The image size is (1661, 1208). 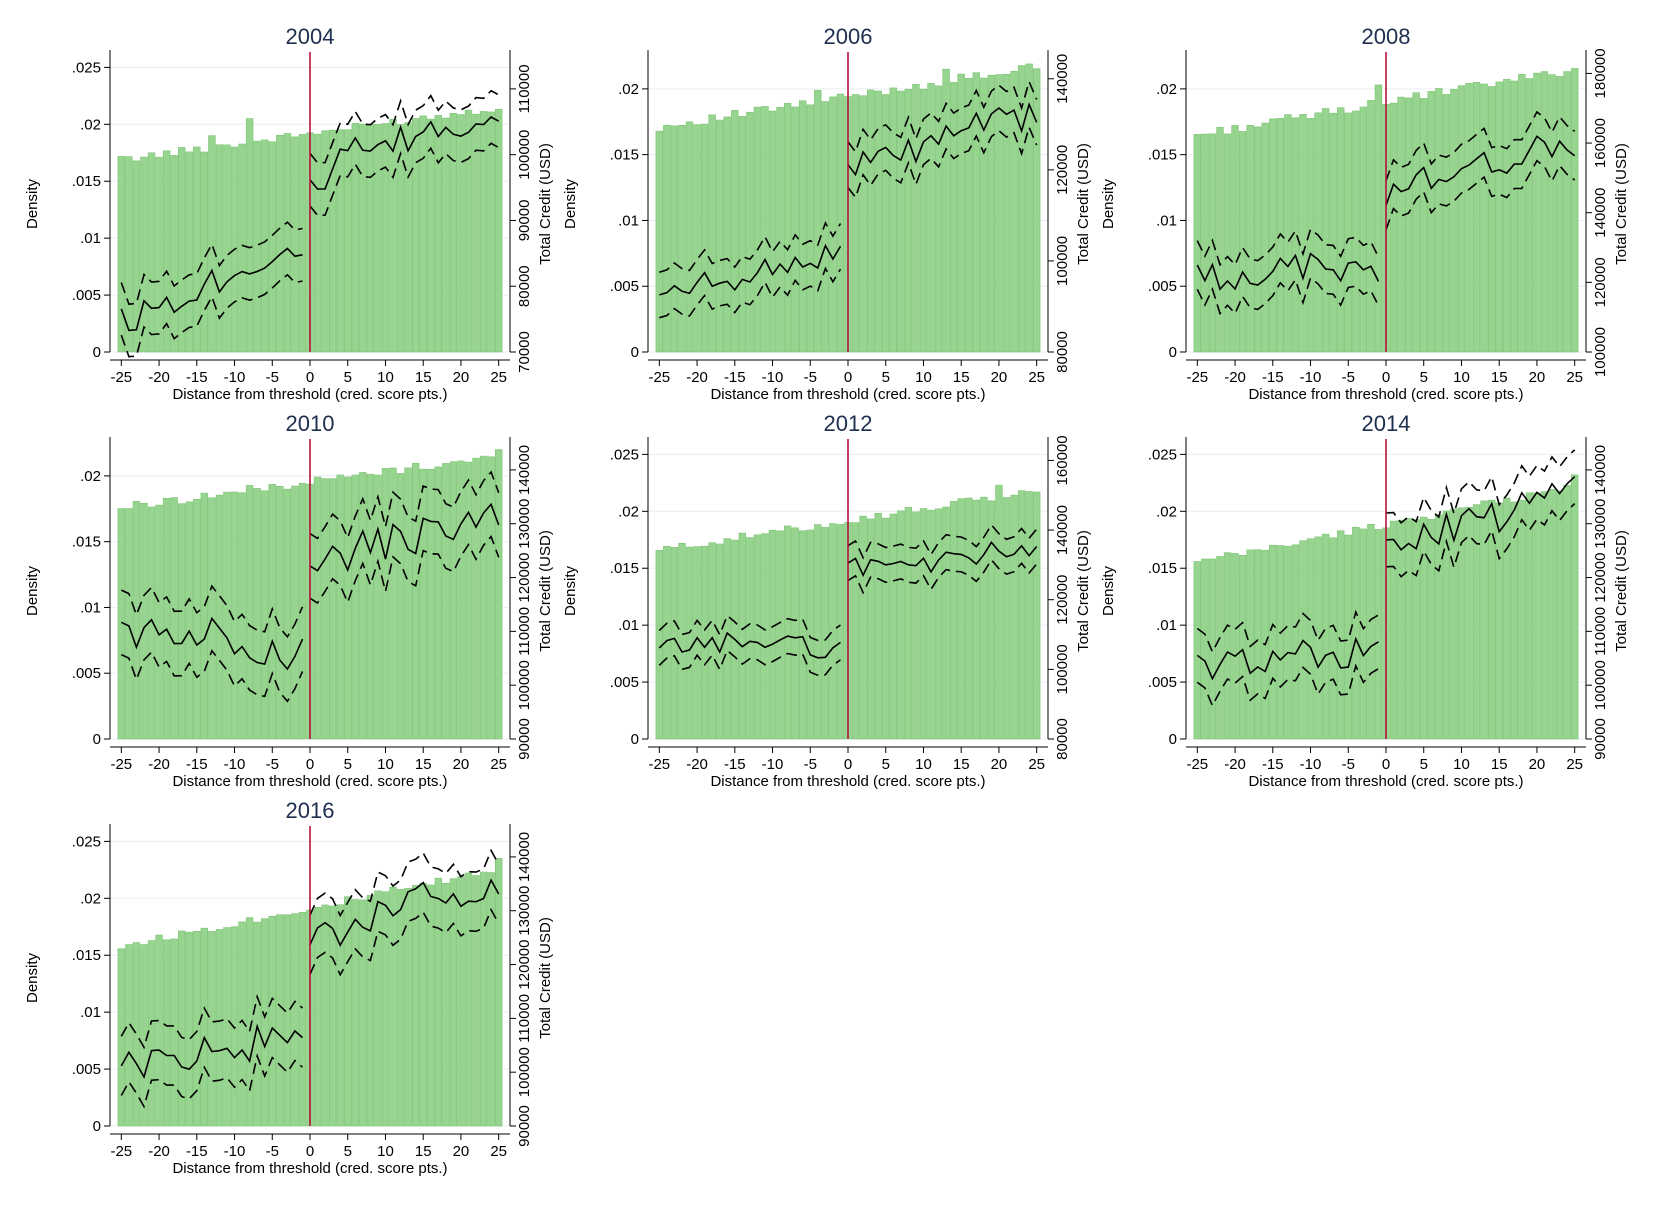 What do you see at coordinates (211, 263) in the screenshot?
I see `credit-ci-upper-left` at bounding box center [211, 263].